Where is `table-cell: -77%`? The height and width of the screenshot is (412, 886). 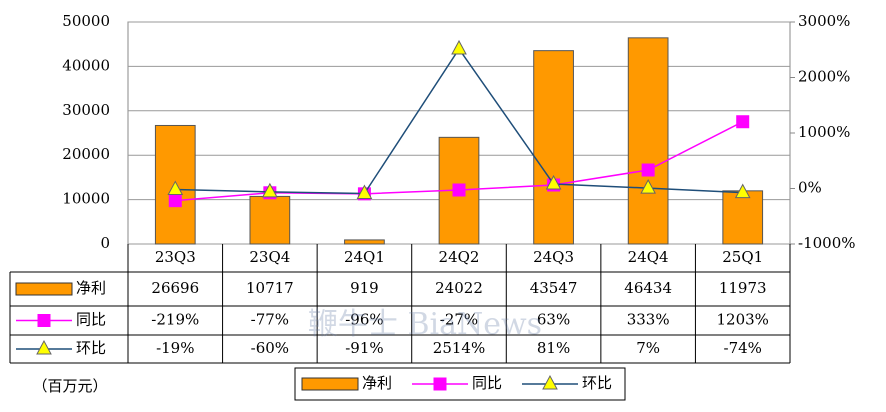
table-cell: -77% is located at coordinates (270, 320).